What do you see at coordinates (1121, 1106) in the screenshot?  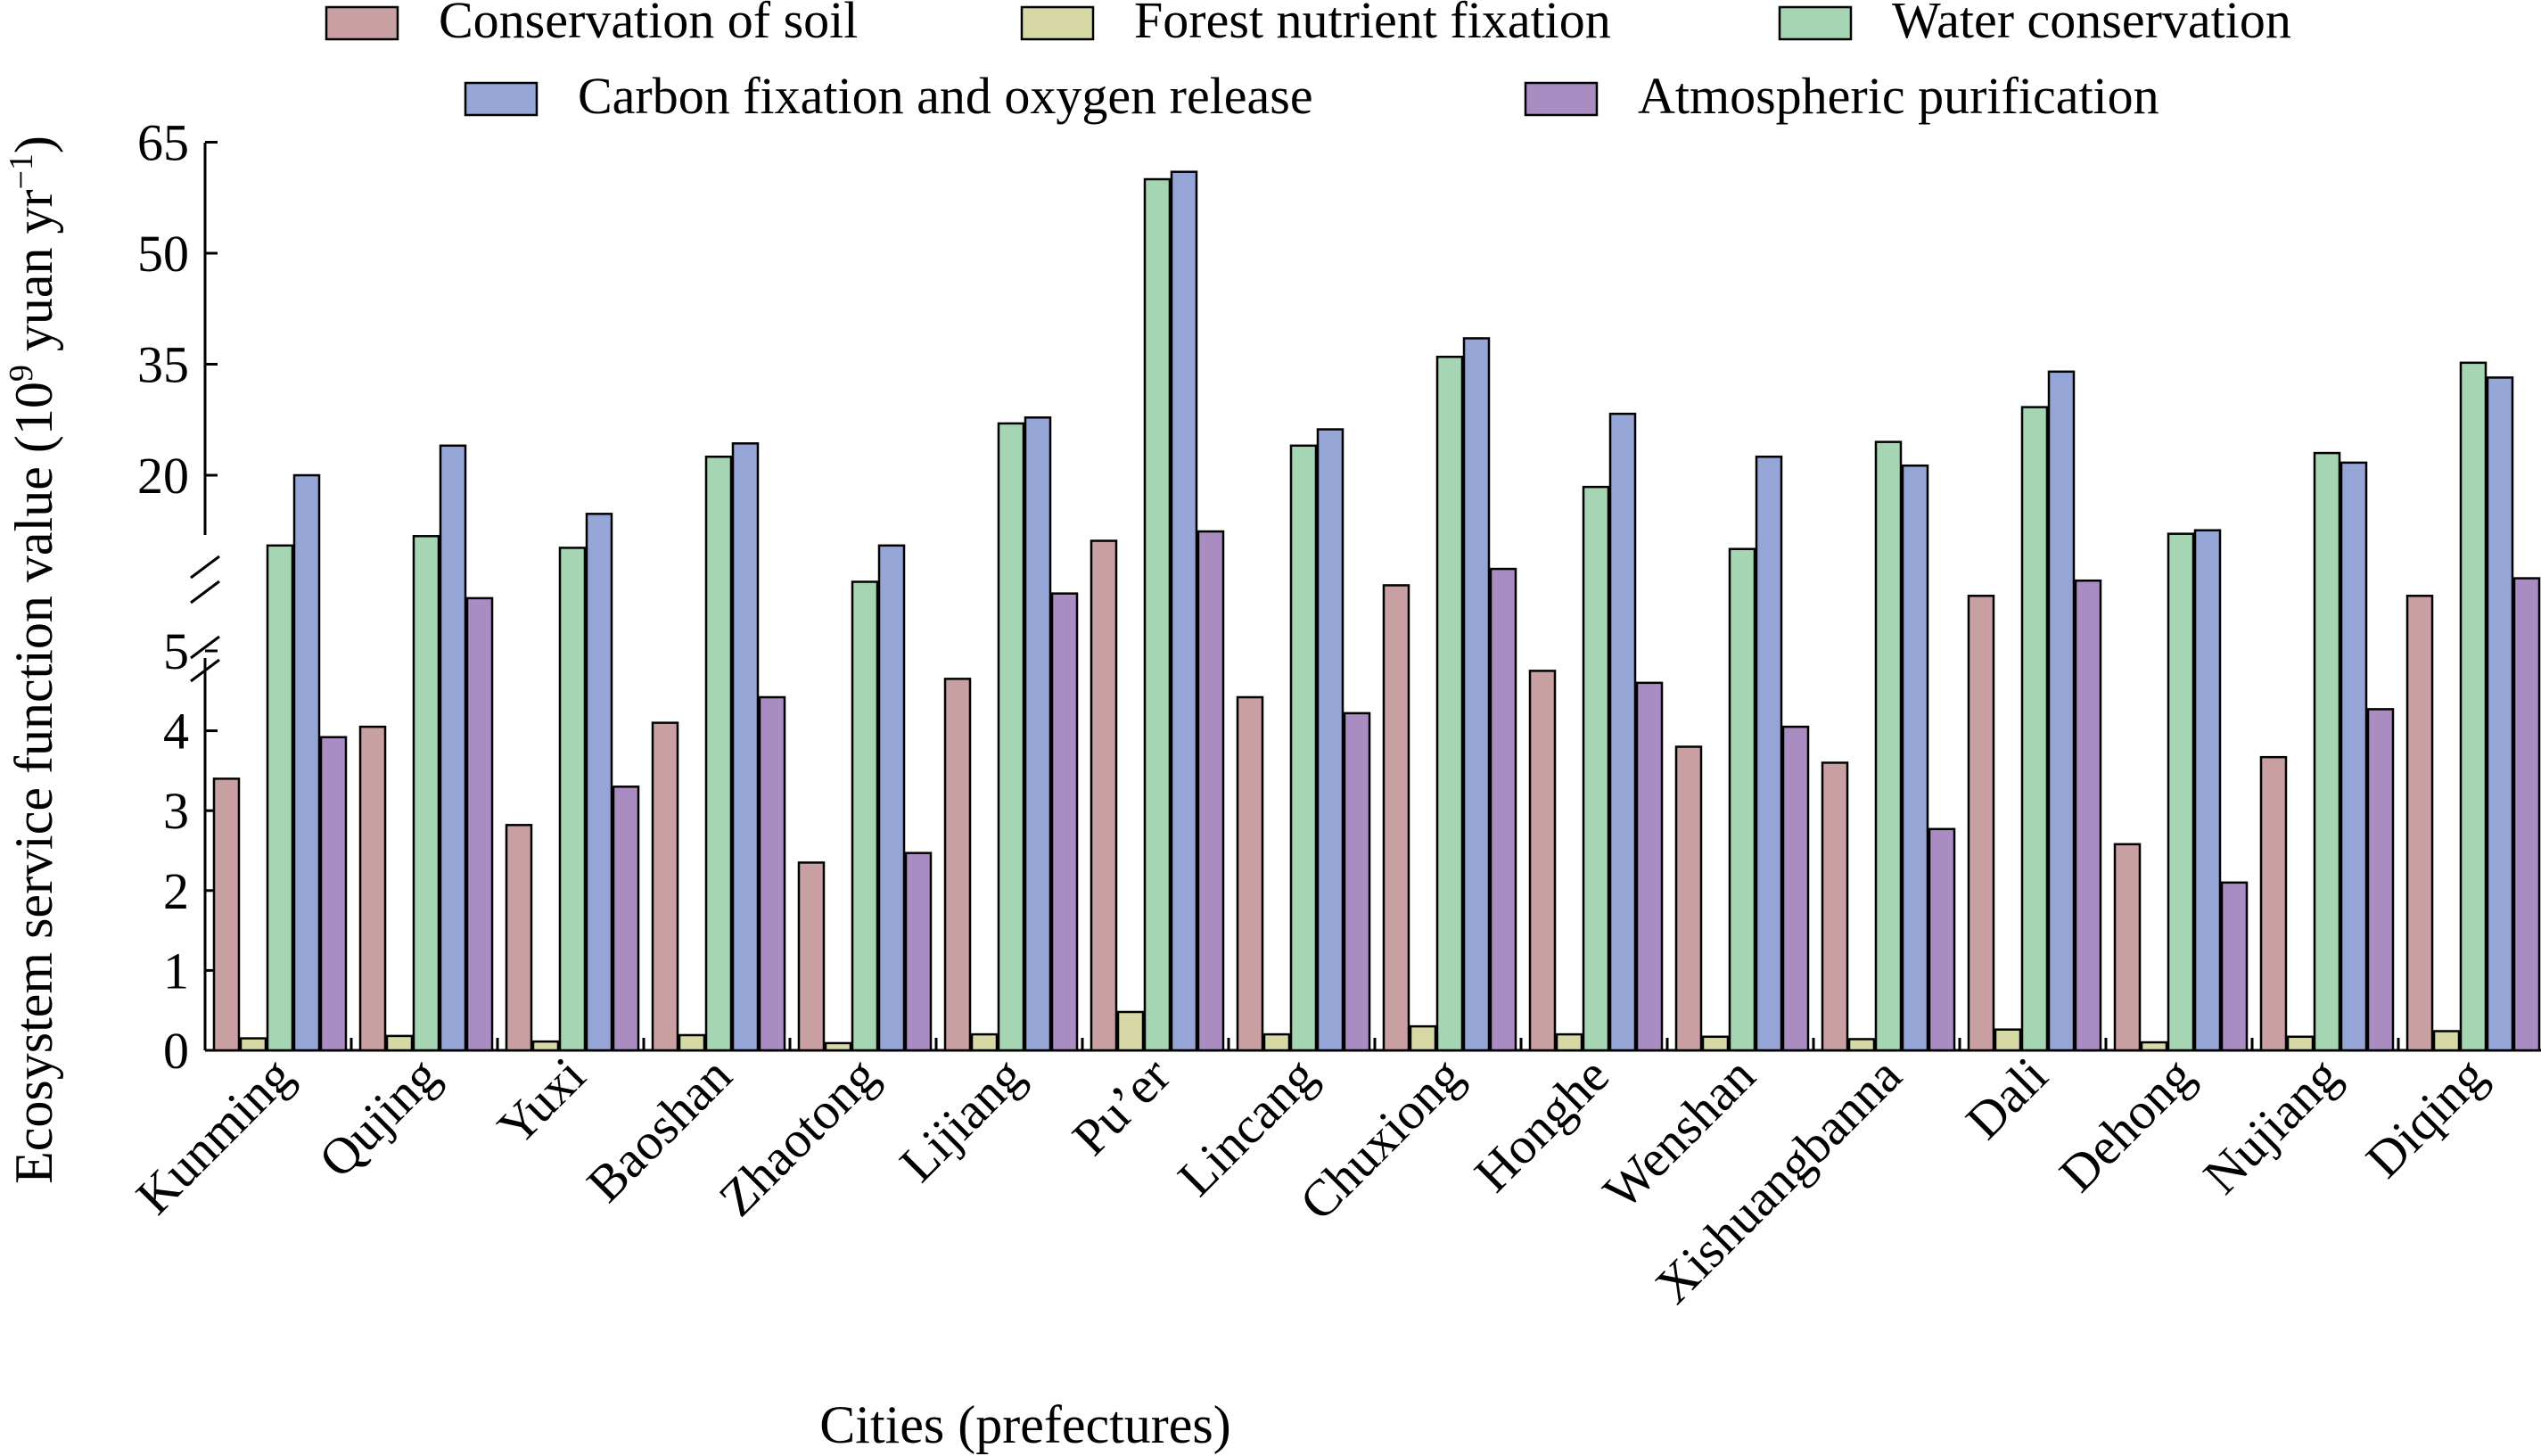 I see `category-label: Pu’er` at bounding box center [1121, 1106].